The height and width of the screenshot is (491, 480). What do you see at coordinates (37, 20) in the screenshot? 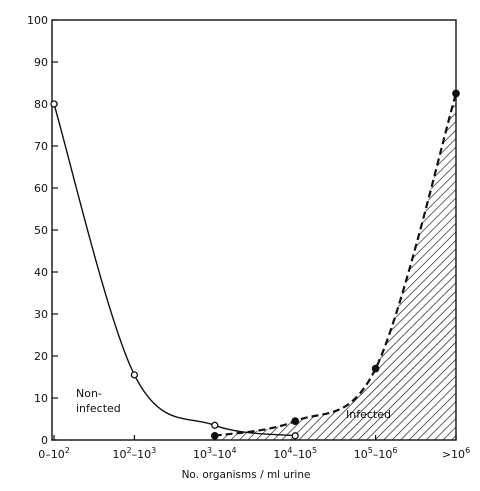
I see `y-tick-label: 100` at bounding box center [37, 20].